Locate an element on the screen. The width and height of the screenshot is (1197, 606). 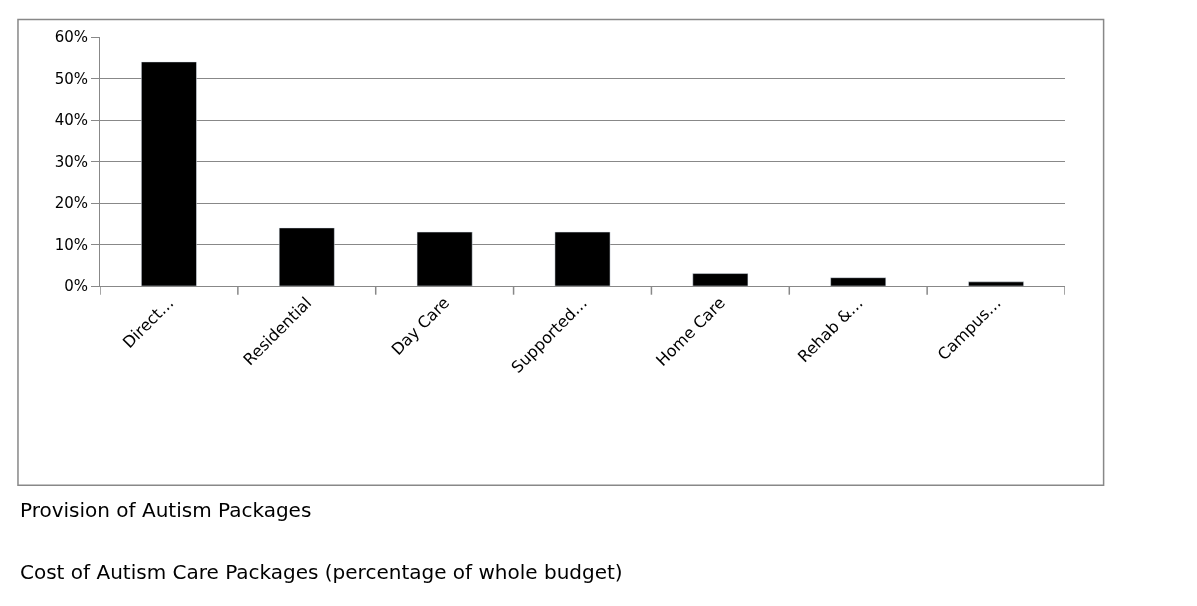
text: Cost of Autism Care Packages (percentage of whole budget) is located at coordinates (321, 572).